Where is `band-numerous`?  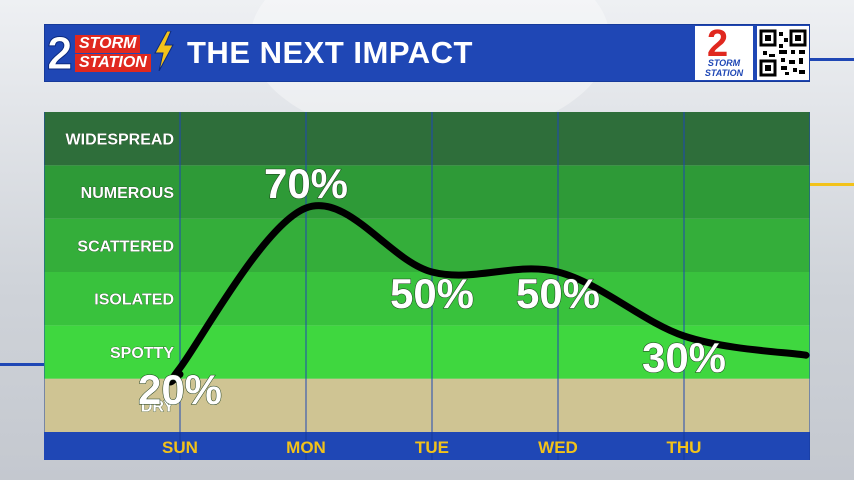
band-numerous is located at coordinates (427, 192).